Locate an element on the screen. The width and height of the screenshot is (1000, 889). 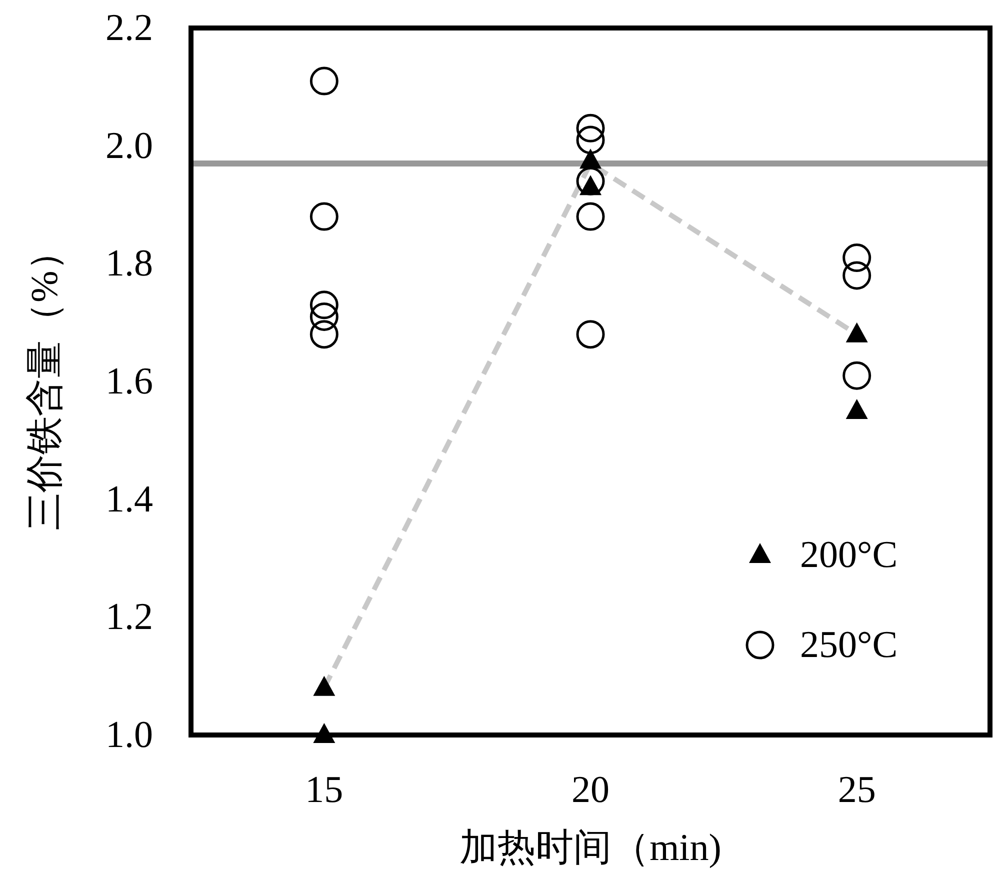
y-tick-label: 1.2 is located at coordinates (129, 617).